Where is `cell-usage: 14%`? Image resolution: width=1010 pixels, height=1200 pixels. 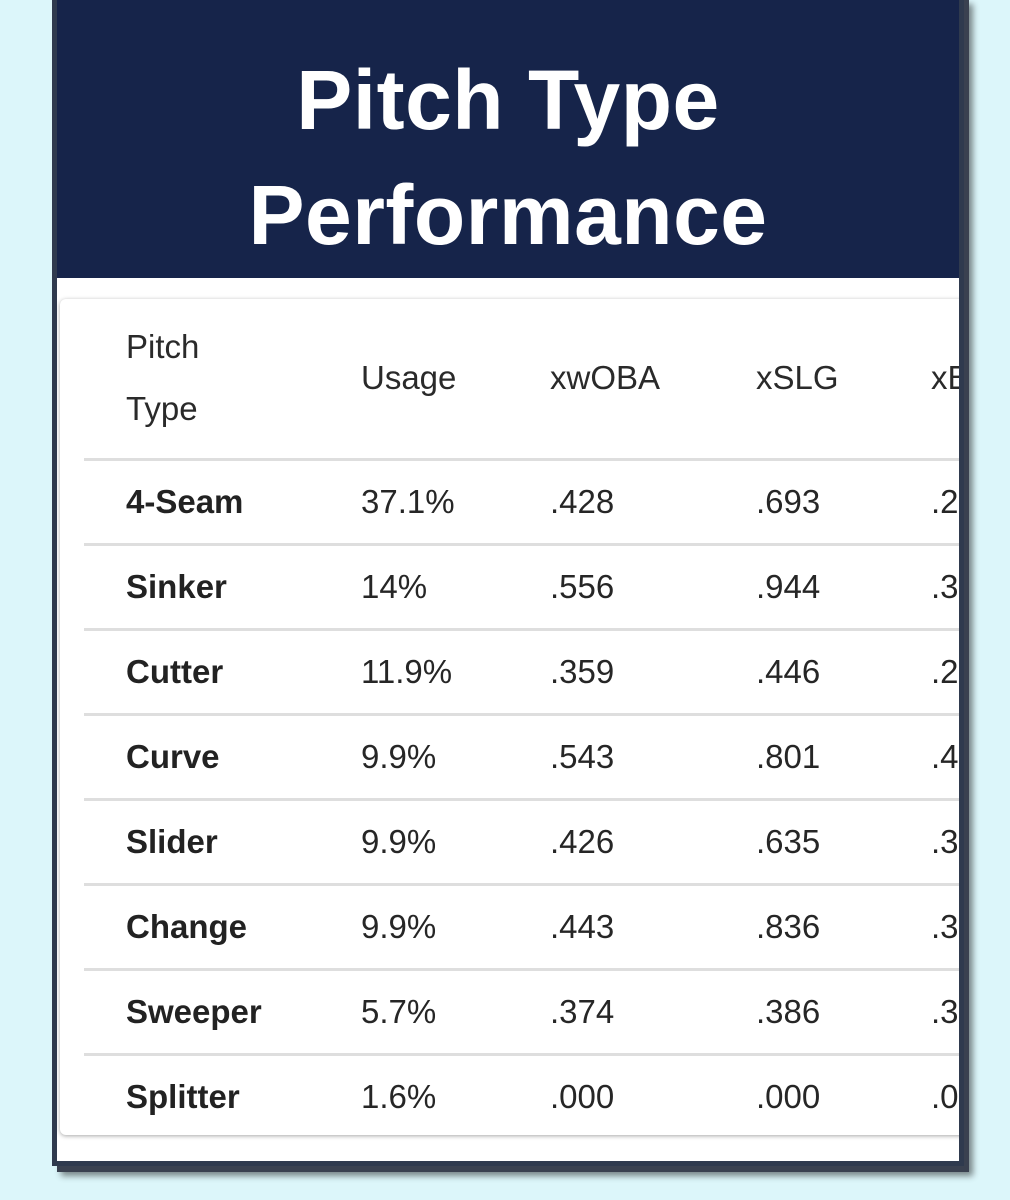
cell-usage: 14% is located at coordinates (413, 587).